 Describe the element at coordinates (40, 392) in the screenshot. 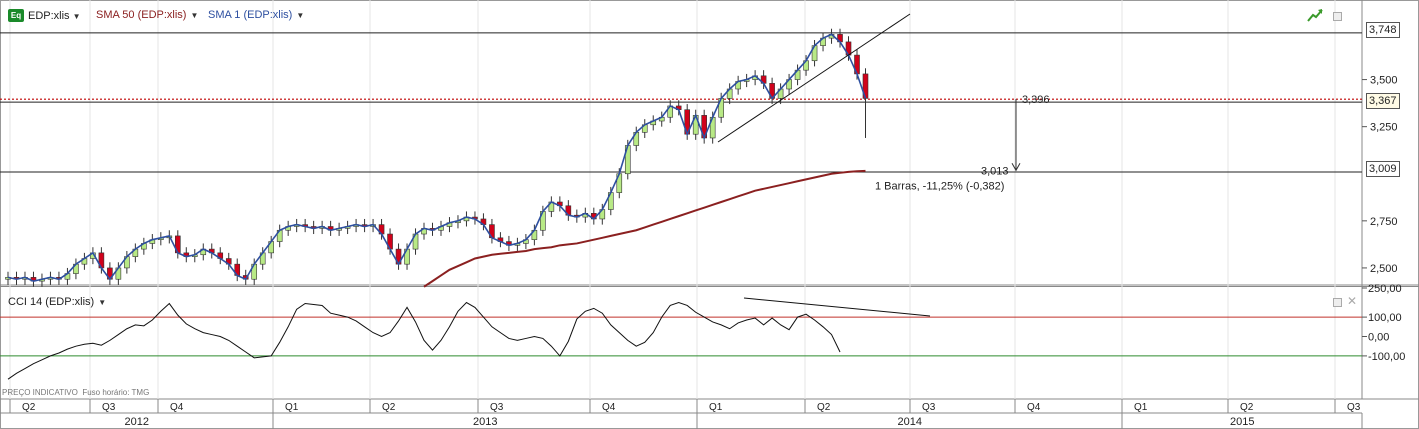

I see `indicative-price-note: PREÇO INDICATIVO` at that location.